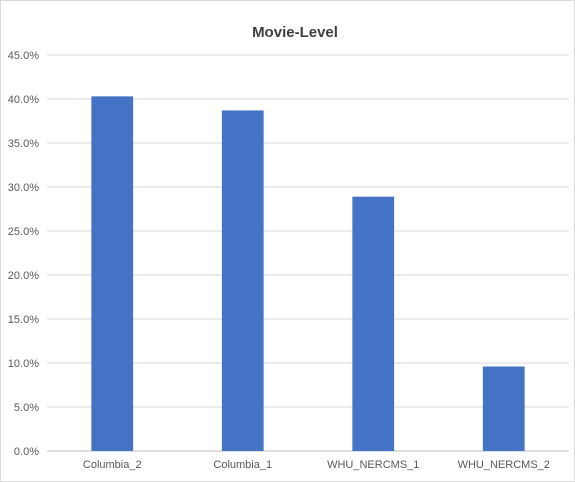 The height and width of the screenshot is (482, 575). Describe the element at coordinates (295, 32) in the screenshot. I see `chart-title: Movie-Level` at that location.